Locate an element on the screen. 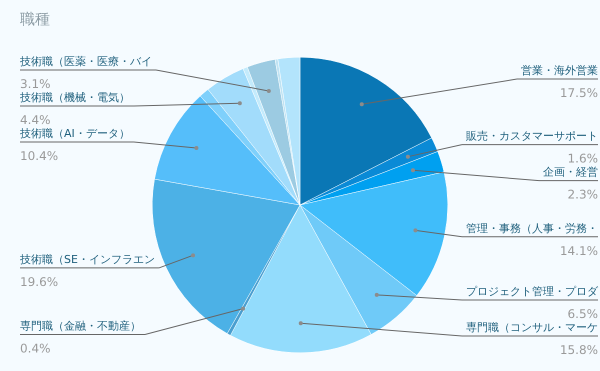 Image resolution: width=600 pixels, height=371 pixels. chart-title: 職種 is located at coordinates (35, 19).